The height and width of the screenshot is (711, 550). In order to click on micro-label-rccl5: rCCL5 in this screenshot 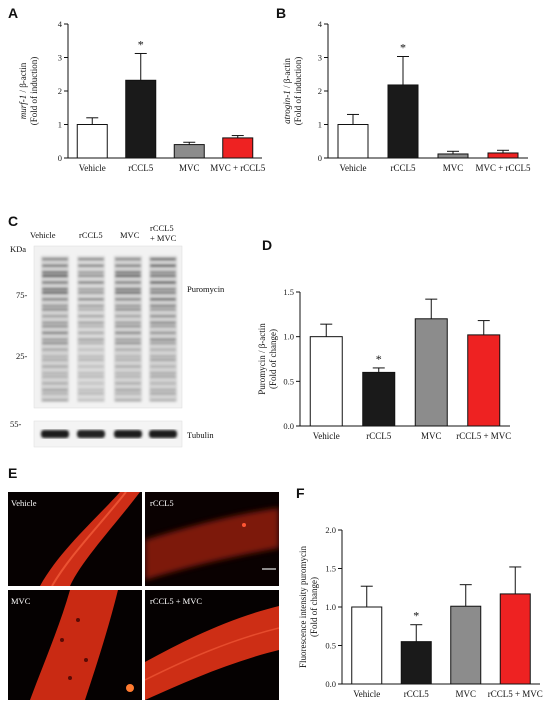, I will do `click(162, 503)`.